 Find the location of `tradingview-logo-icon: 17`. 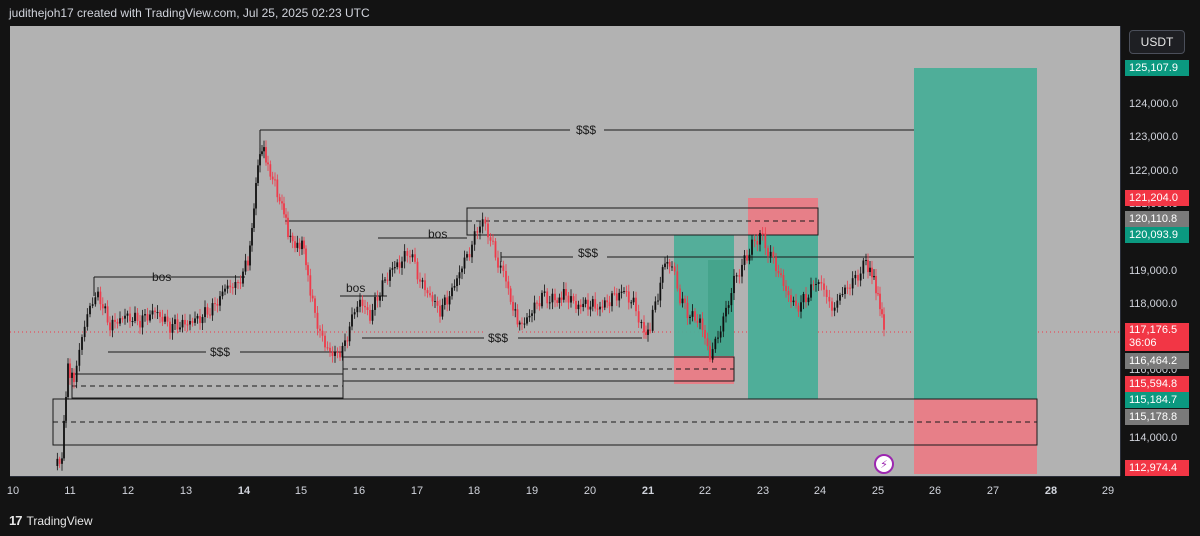

tradingview-logo-icon: 17 is located at coordinates (16, 520).